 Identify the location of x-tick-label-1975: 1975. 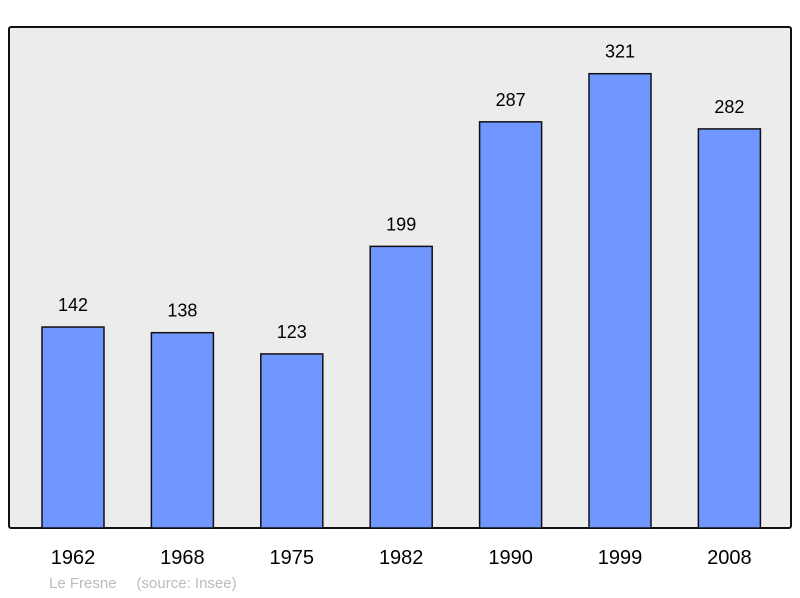
(292, 558).